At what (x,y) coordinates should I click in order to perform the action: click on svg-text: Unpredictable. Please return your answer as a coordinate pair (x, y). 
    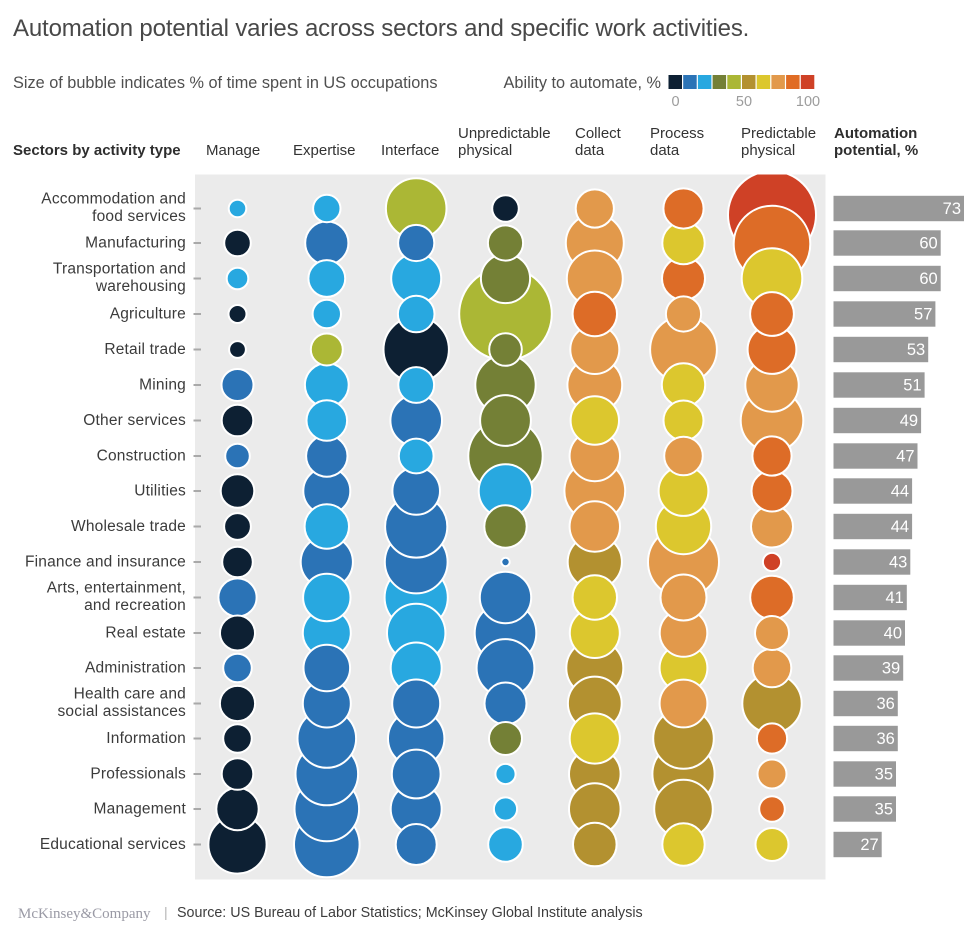
    Looking at the image, I should click on (504, 133).